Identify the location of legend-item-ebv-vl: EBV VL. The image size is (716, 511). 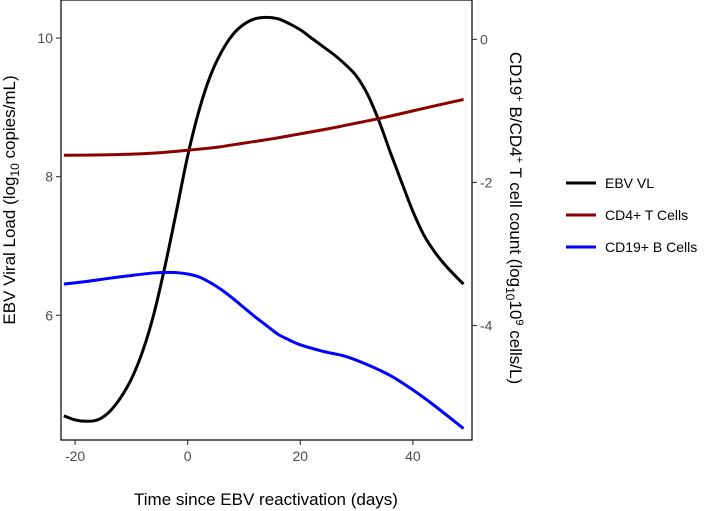
(610, 183).